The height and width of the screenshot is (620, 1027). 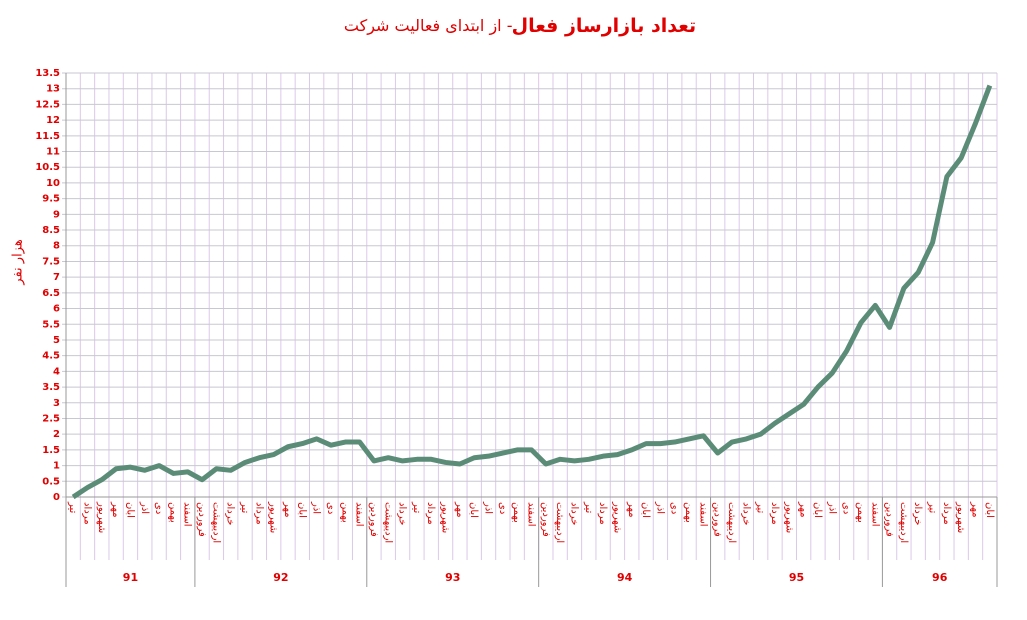 What do you see at coordinates (51, 481) in the screenshot?
I see `y-tick-label: 0.5` at bounding box center [51, 481].